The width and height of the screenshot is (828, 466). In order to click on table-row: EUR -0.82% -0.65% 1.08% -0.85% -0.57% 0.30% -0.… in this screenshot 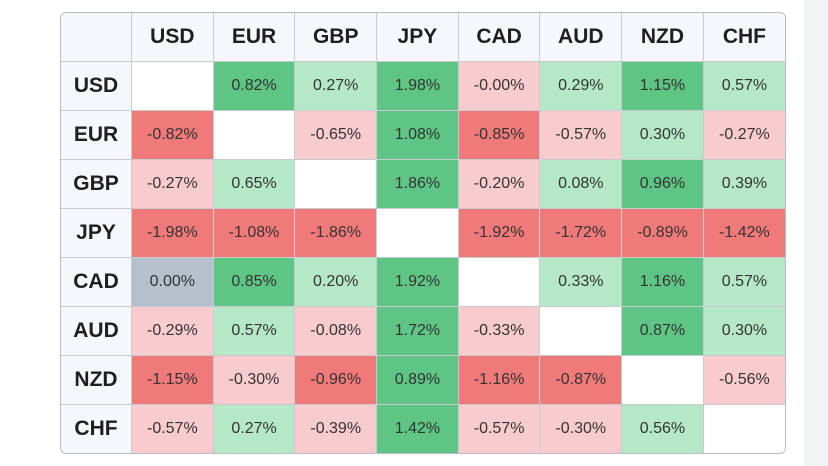, I will do `click(423, 135)`.